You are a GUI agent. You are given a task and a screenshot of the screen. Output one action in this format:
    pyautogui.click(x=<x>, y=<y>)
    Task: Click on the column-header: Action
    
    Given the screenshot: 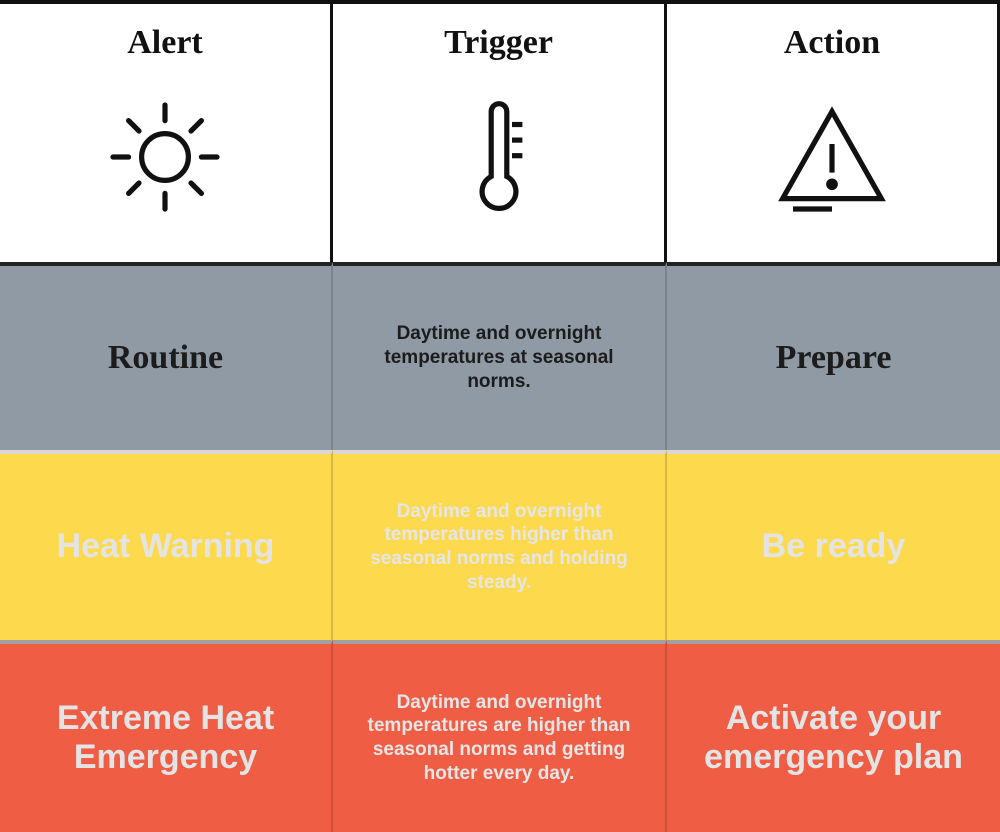 What is the action you would take?
    pyautogui.click(x=832, y=42)
    